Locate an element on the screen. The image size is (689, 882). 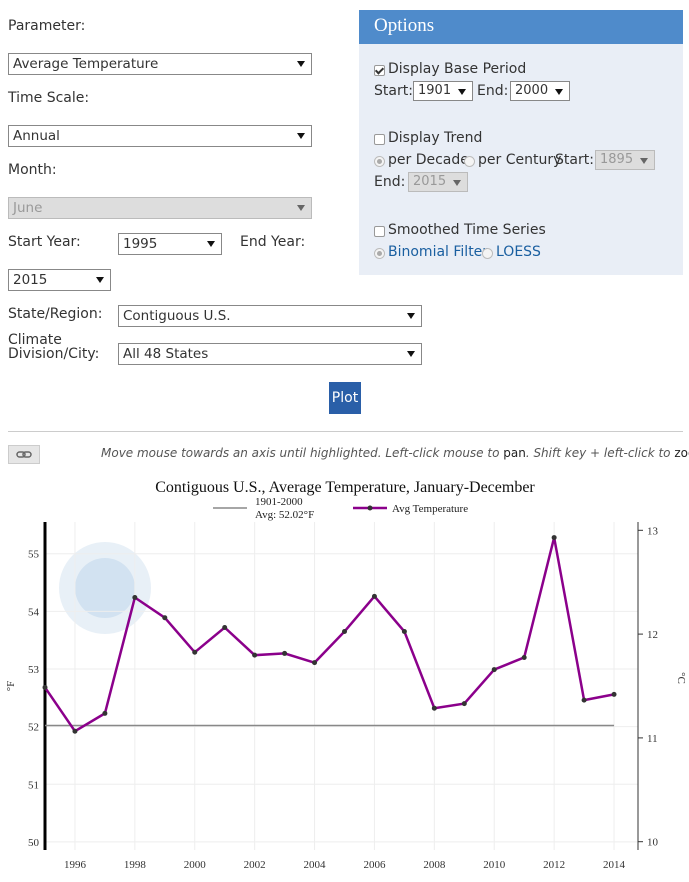
label: Month: is located at coordinates (32, 170).